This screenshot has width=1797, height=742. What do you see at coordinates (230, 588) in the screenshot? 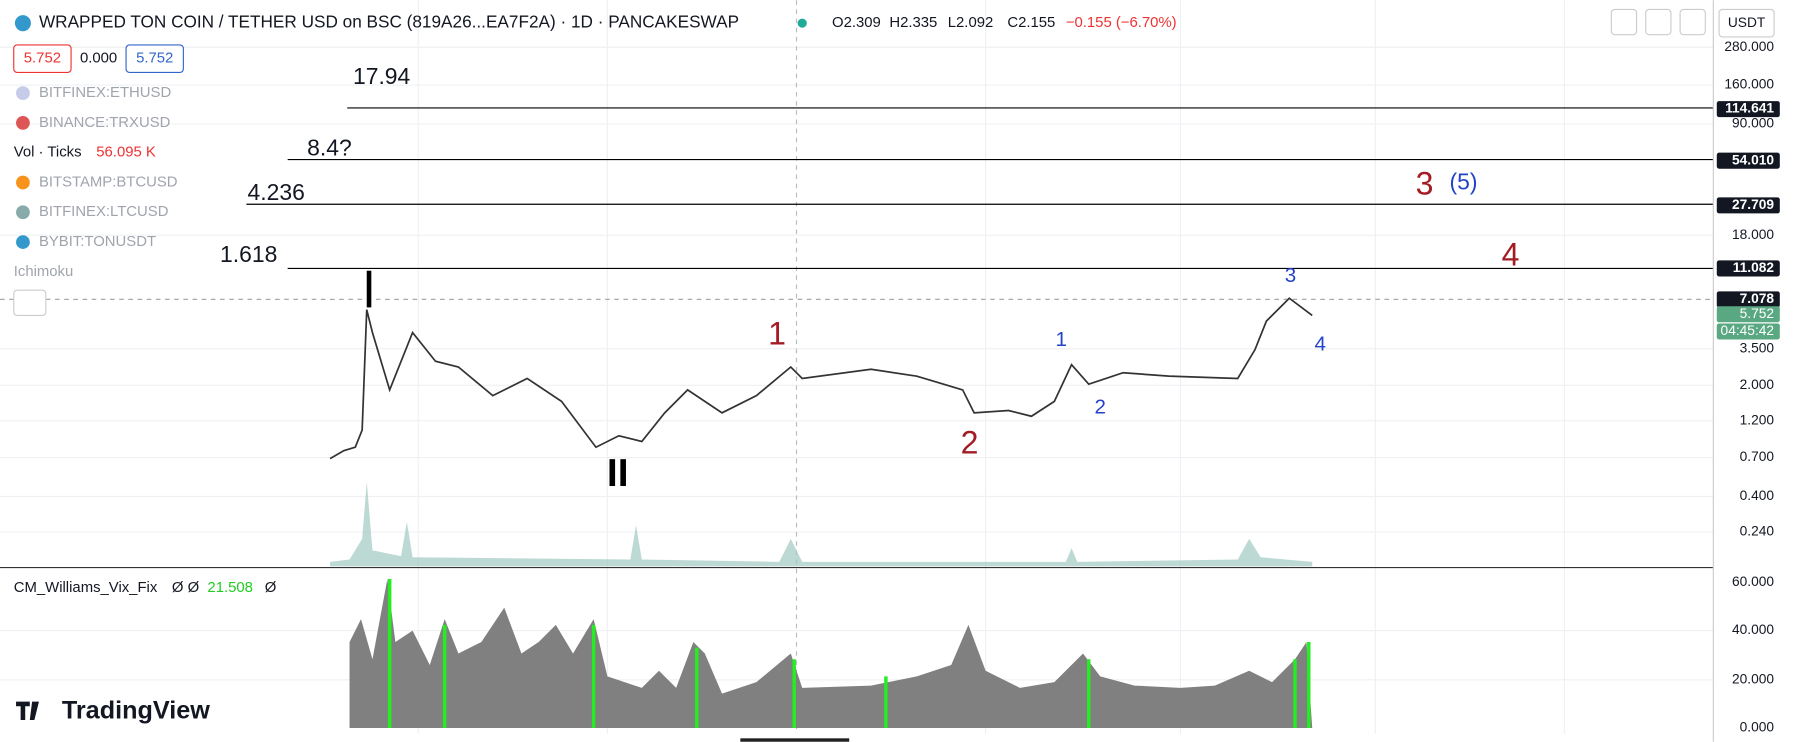
I see `pane-value: 21.508` at bounding box center [230, 588].